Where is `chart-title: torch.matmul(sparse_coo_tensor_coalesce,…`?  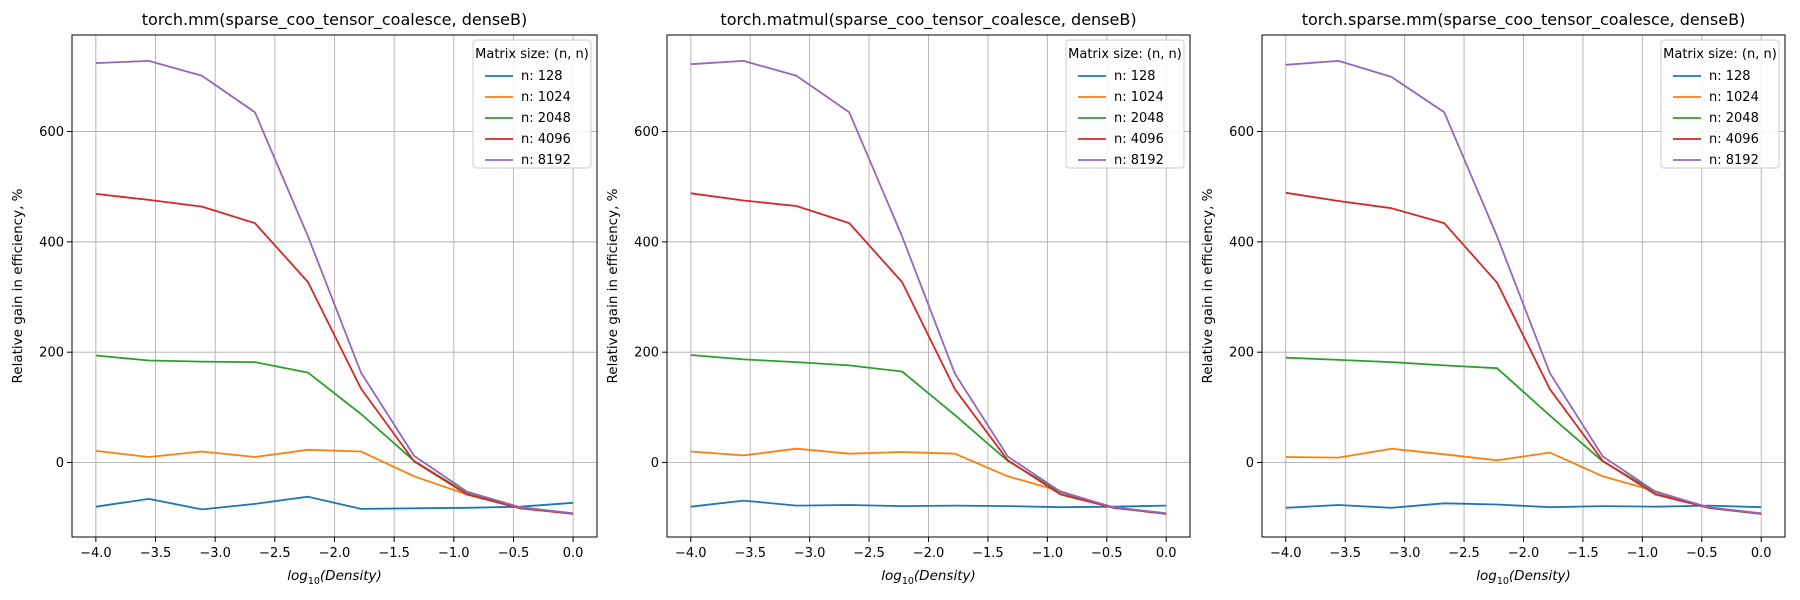
chart-title: torch.matmul(sparse_coo_tensor_coalesce,… is located at coordinates (928, 20).